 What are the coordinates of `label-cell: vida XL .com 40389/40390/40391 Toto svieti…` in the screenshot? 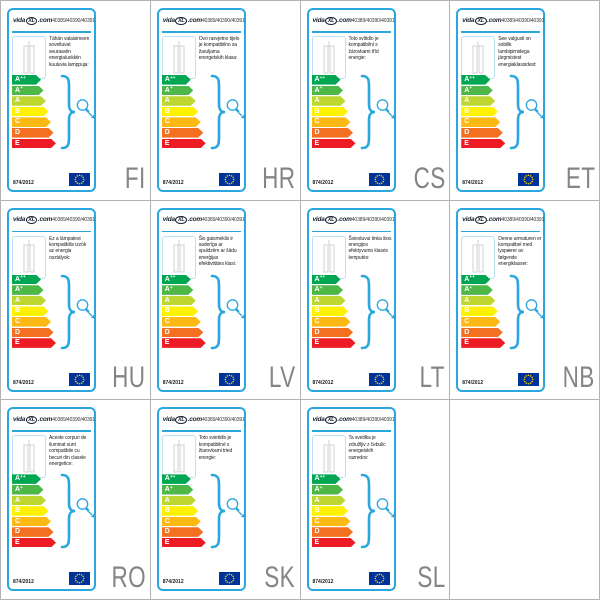 It's located at (225, 499).